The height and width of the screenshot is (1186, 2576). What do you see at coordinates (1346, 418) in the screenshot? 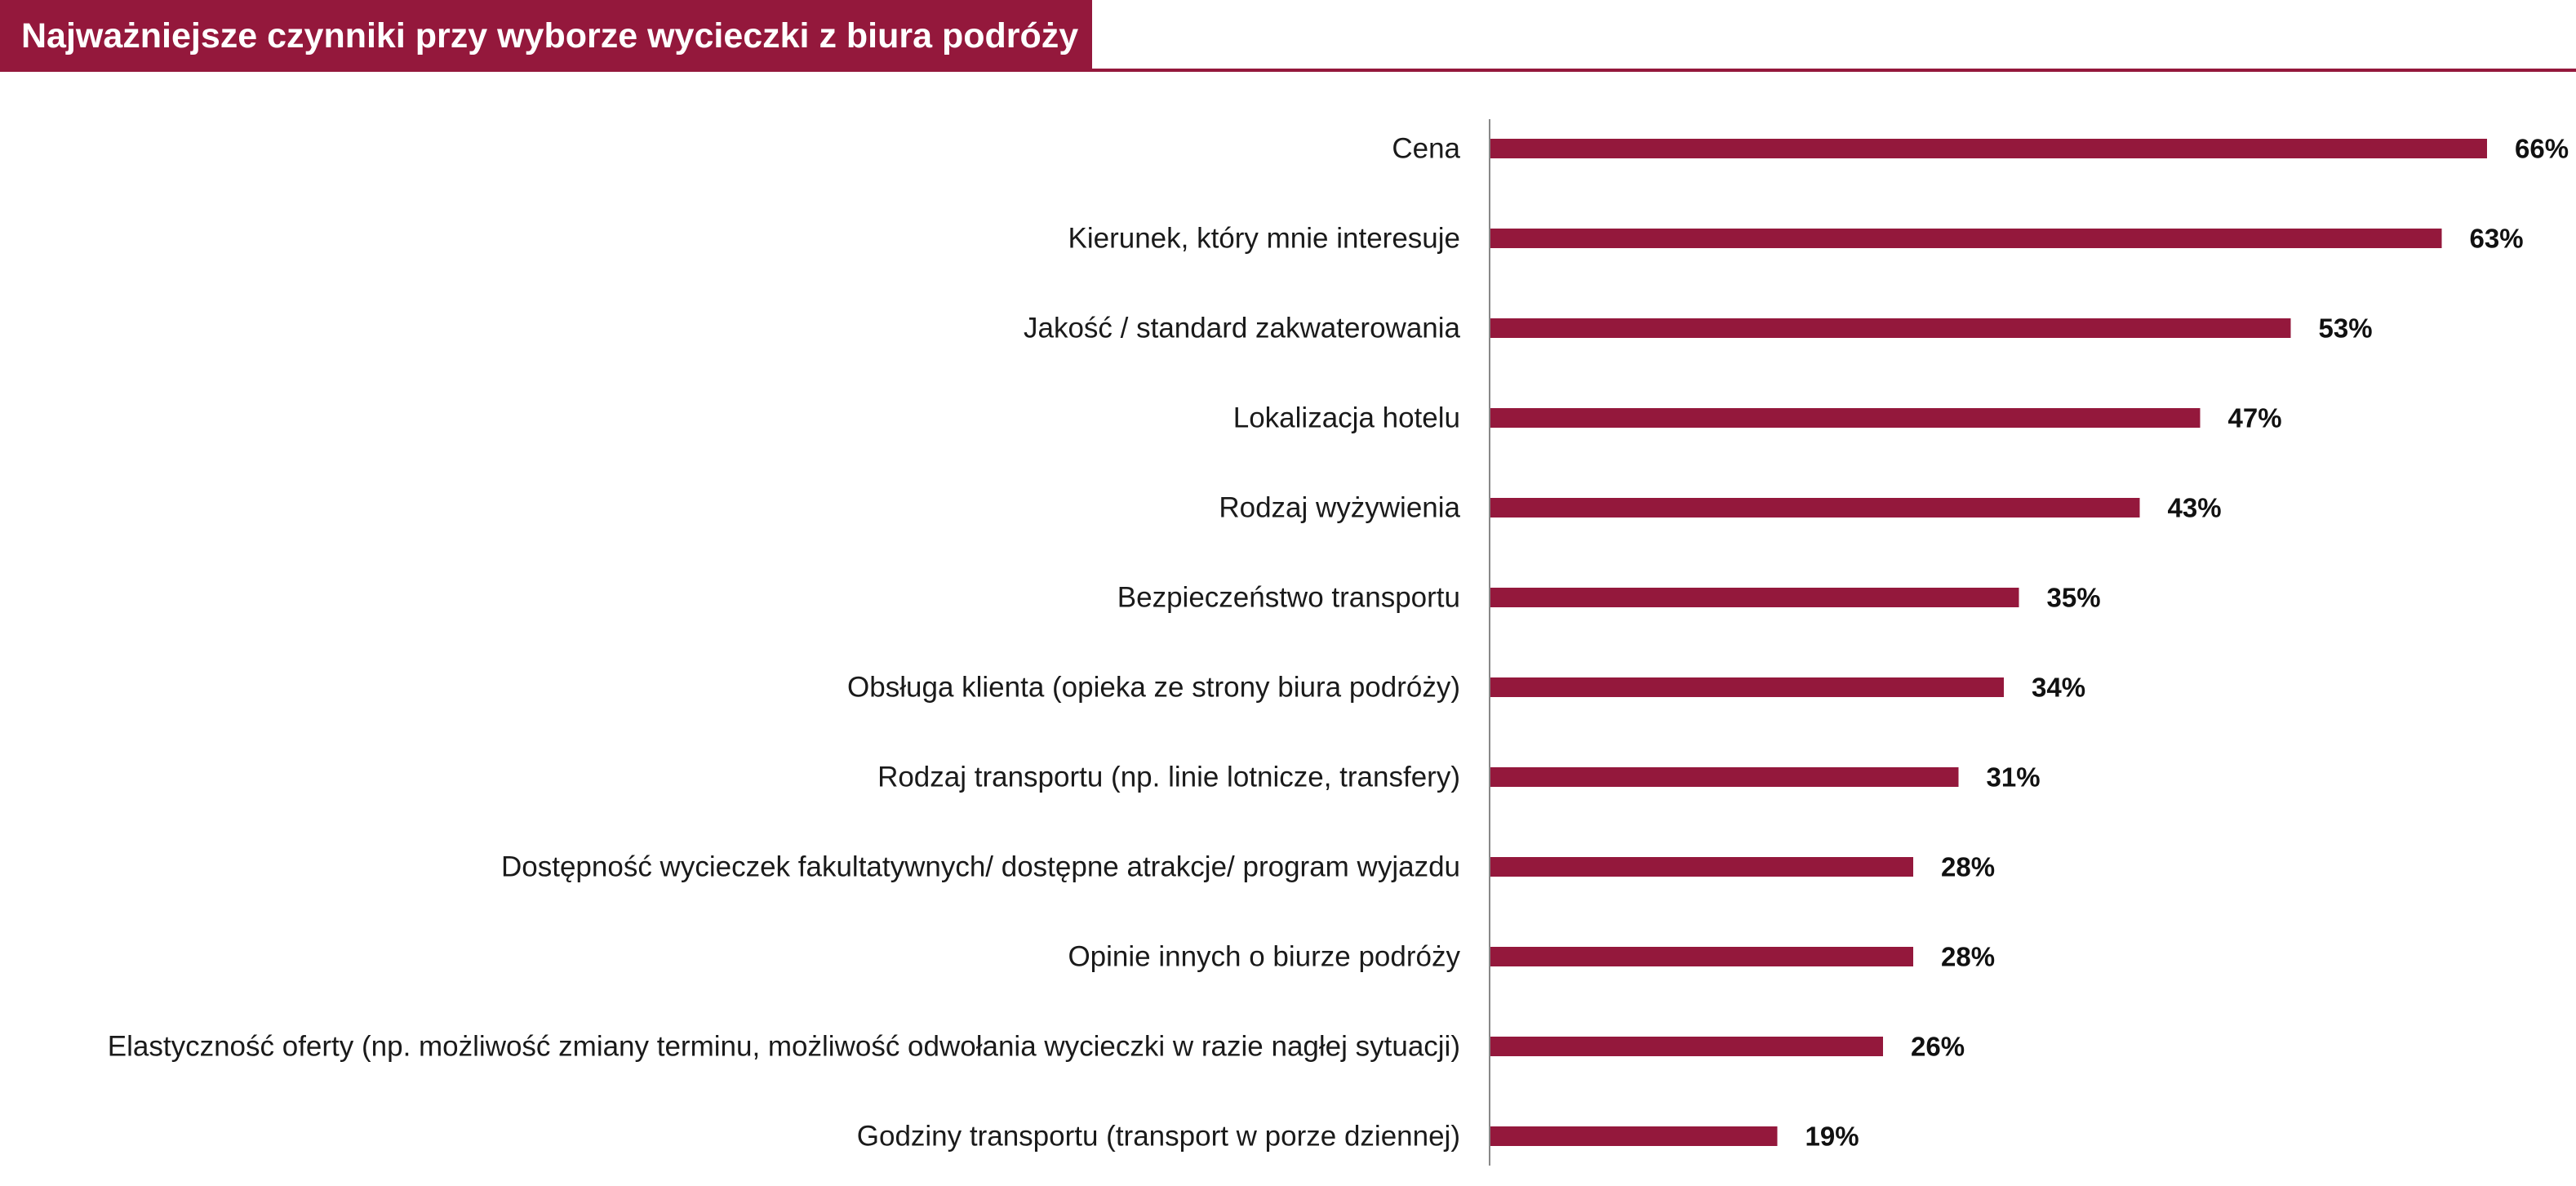
I see `category-label: Lokalizacja hotelu` at bounding box center [1346, 418].